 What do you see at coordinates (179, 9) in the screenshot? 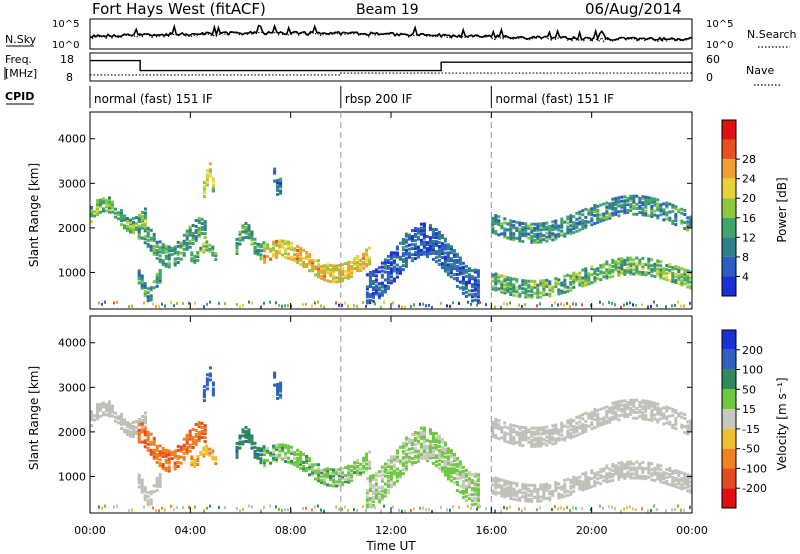
I see `station-title: Fort Hays West (fitACF)` at bounding box center [179, 9].